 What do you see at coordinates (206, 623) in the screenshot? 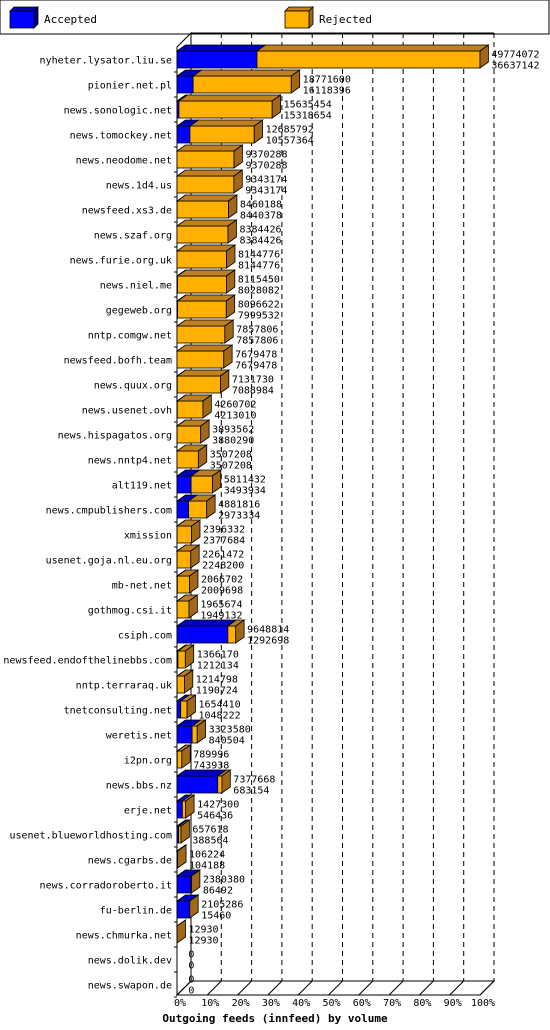
I see `bar-accepted-top` at bounding box center [206, 623].